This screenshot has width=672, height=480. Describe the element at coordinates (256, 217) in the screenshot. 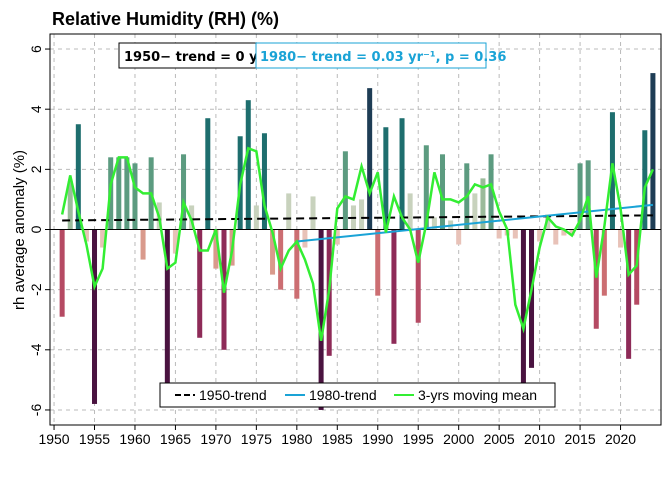

I see `bar-1975` at that location.